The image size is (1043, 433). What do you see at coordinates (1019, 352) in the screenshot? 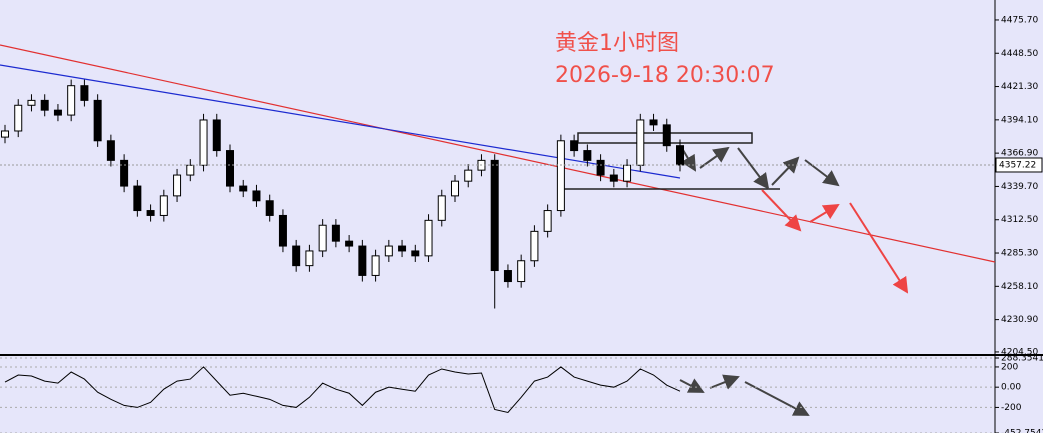
I see `y-tick-label: 4204.50` at bounding box center [1019, 352].